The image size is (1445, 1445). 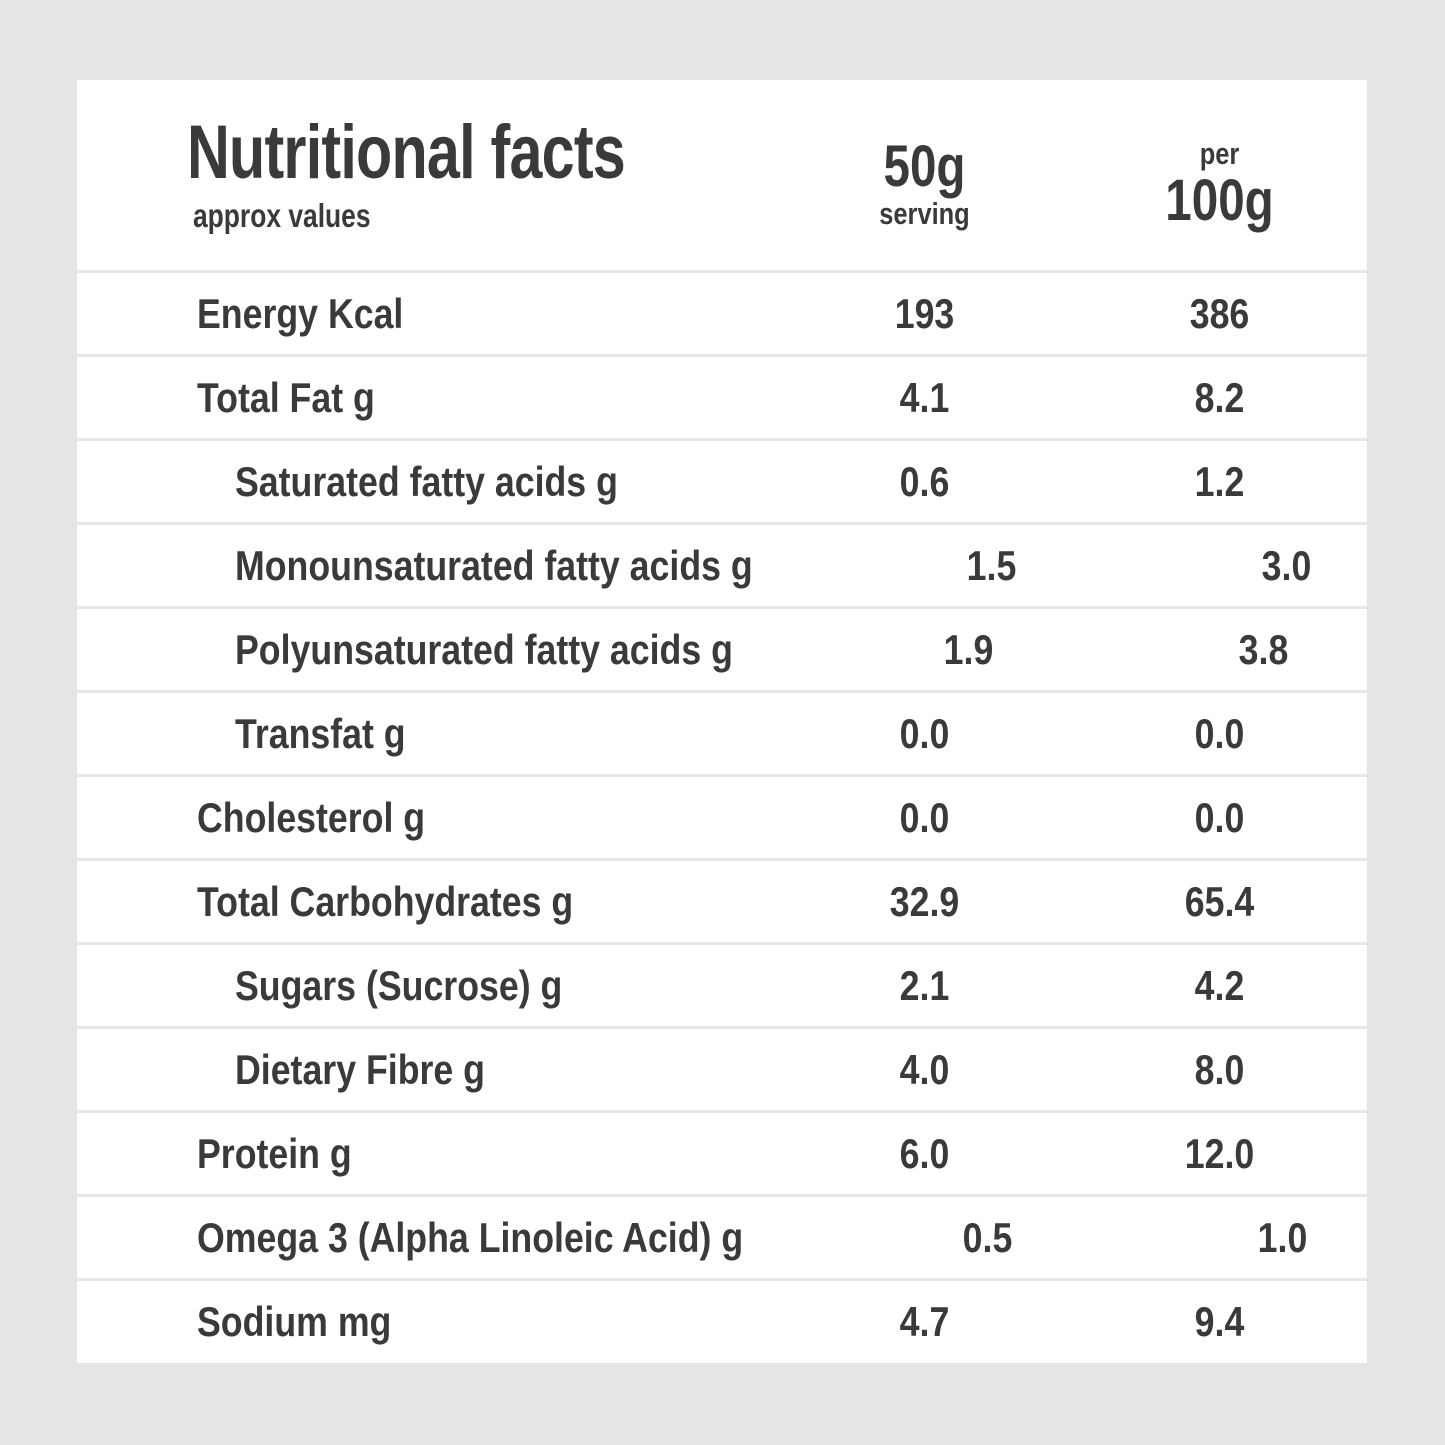 I want to click on serving-value: 1.9, so click(x=968, y=649).